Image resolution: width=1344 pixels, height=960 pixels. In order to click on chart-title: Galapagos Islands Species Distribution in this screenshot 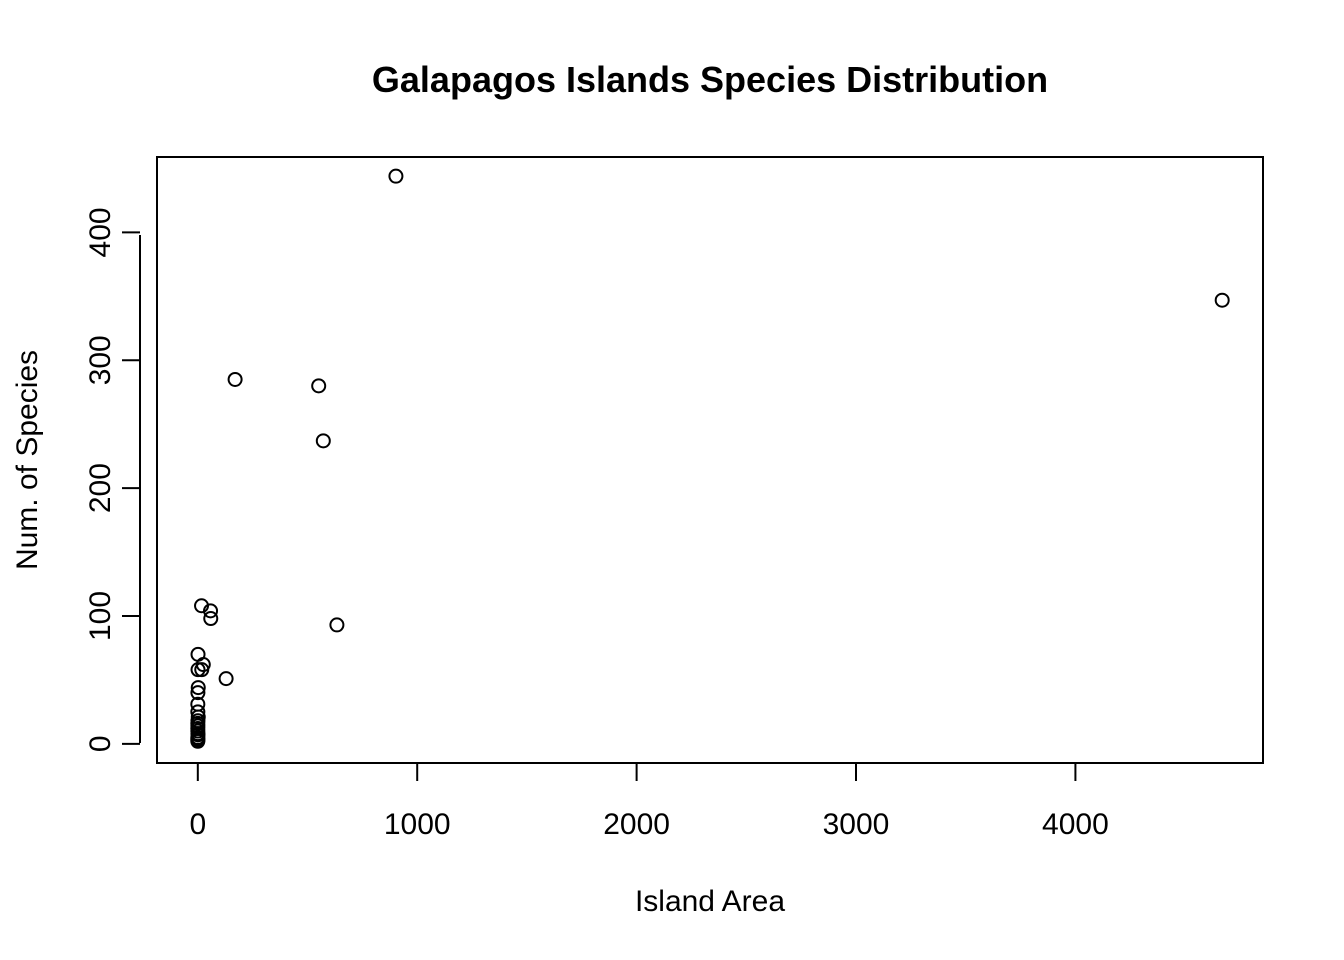, I will do `click(710, 79)`.